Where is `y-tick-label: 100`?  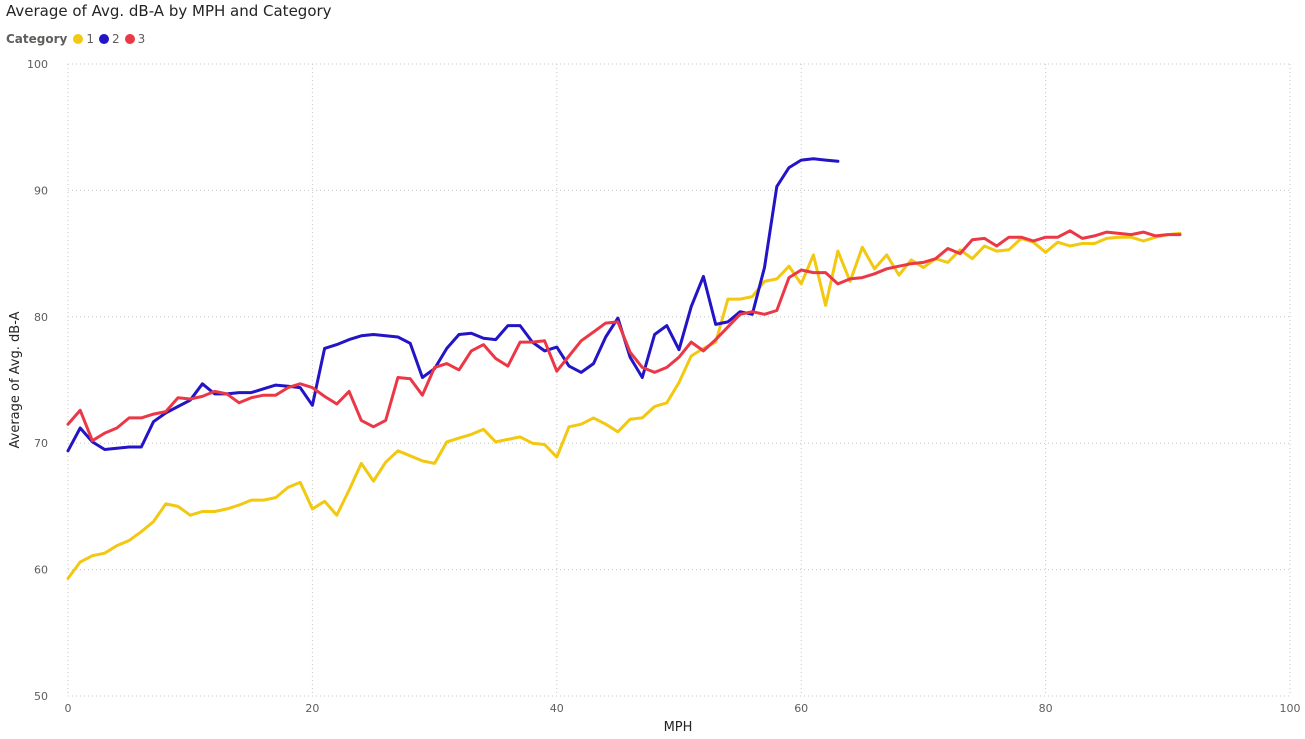 y-tick-label: 100 is located at coordinates (37, 64).